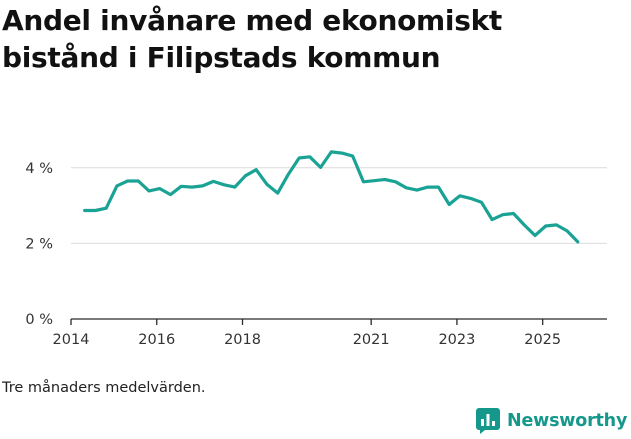  I want to click on chart-footnote: Tre månaders medelvärden., so click(104, 388).